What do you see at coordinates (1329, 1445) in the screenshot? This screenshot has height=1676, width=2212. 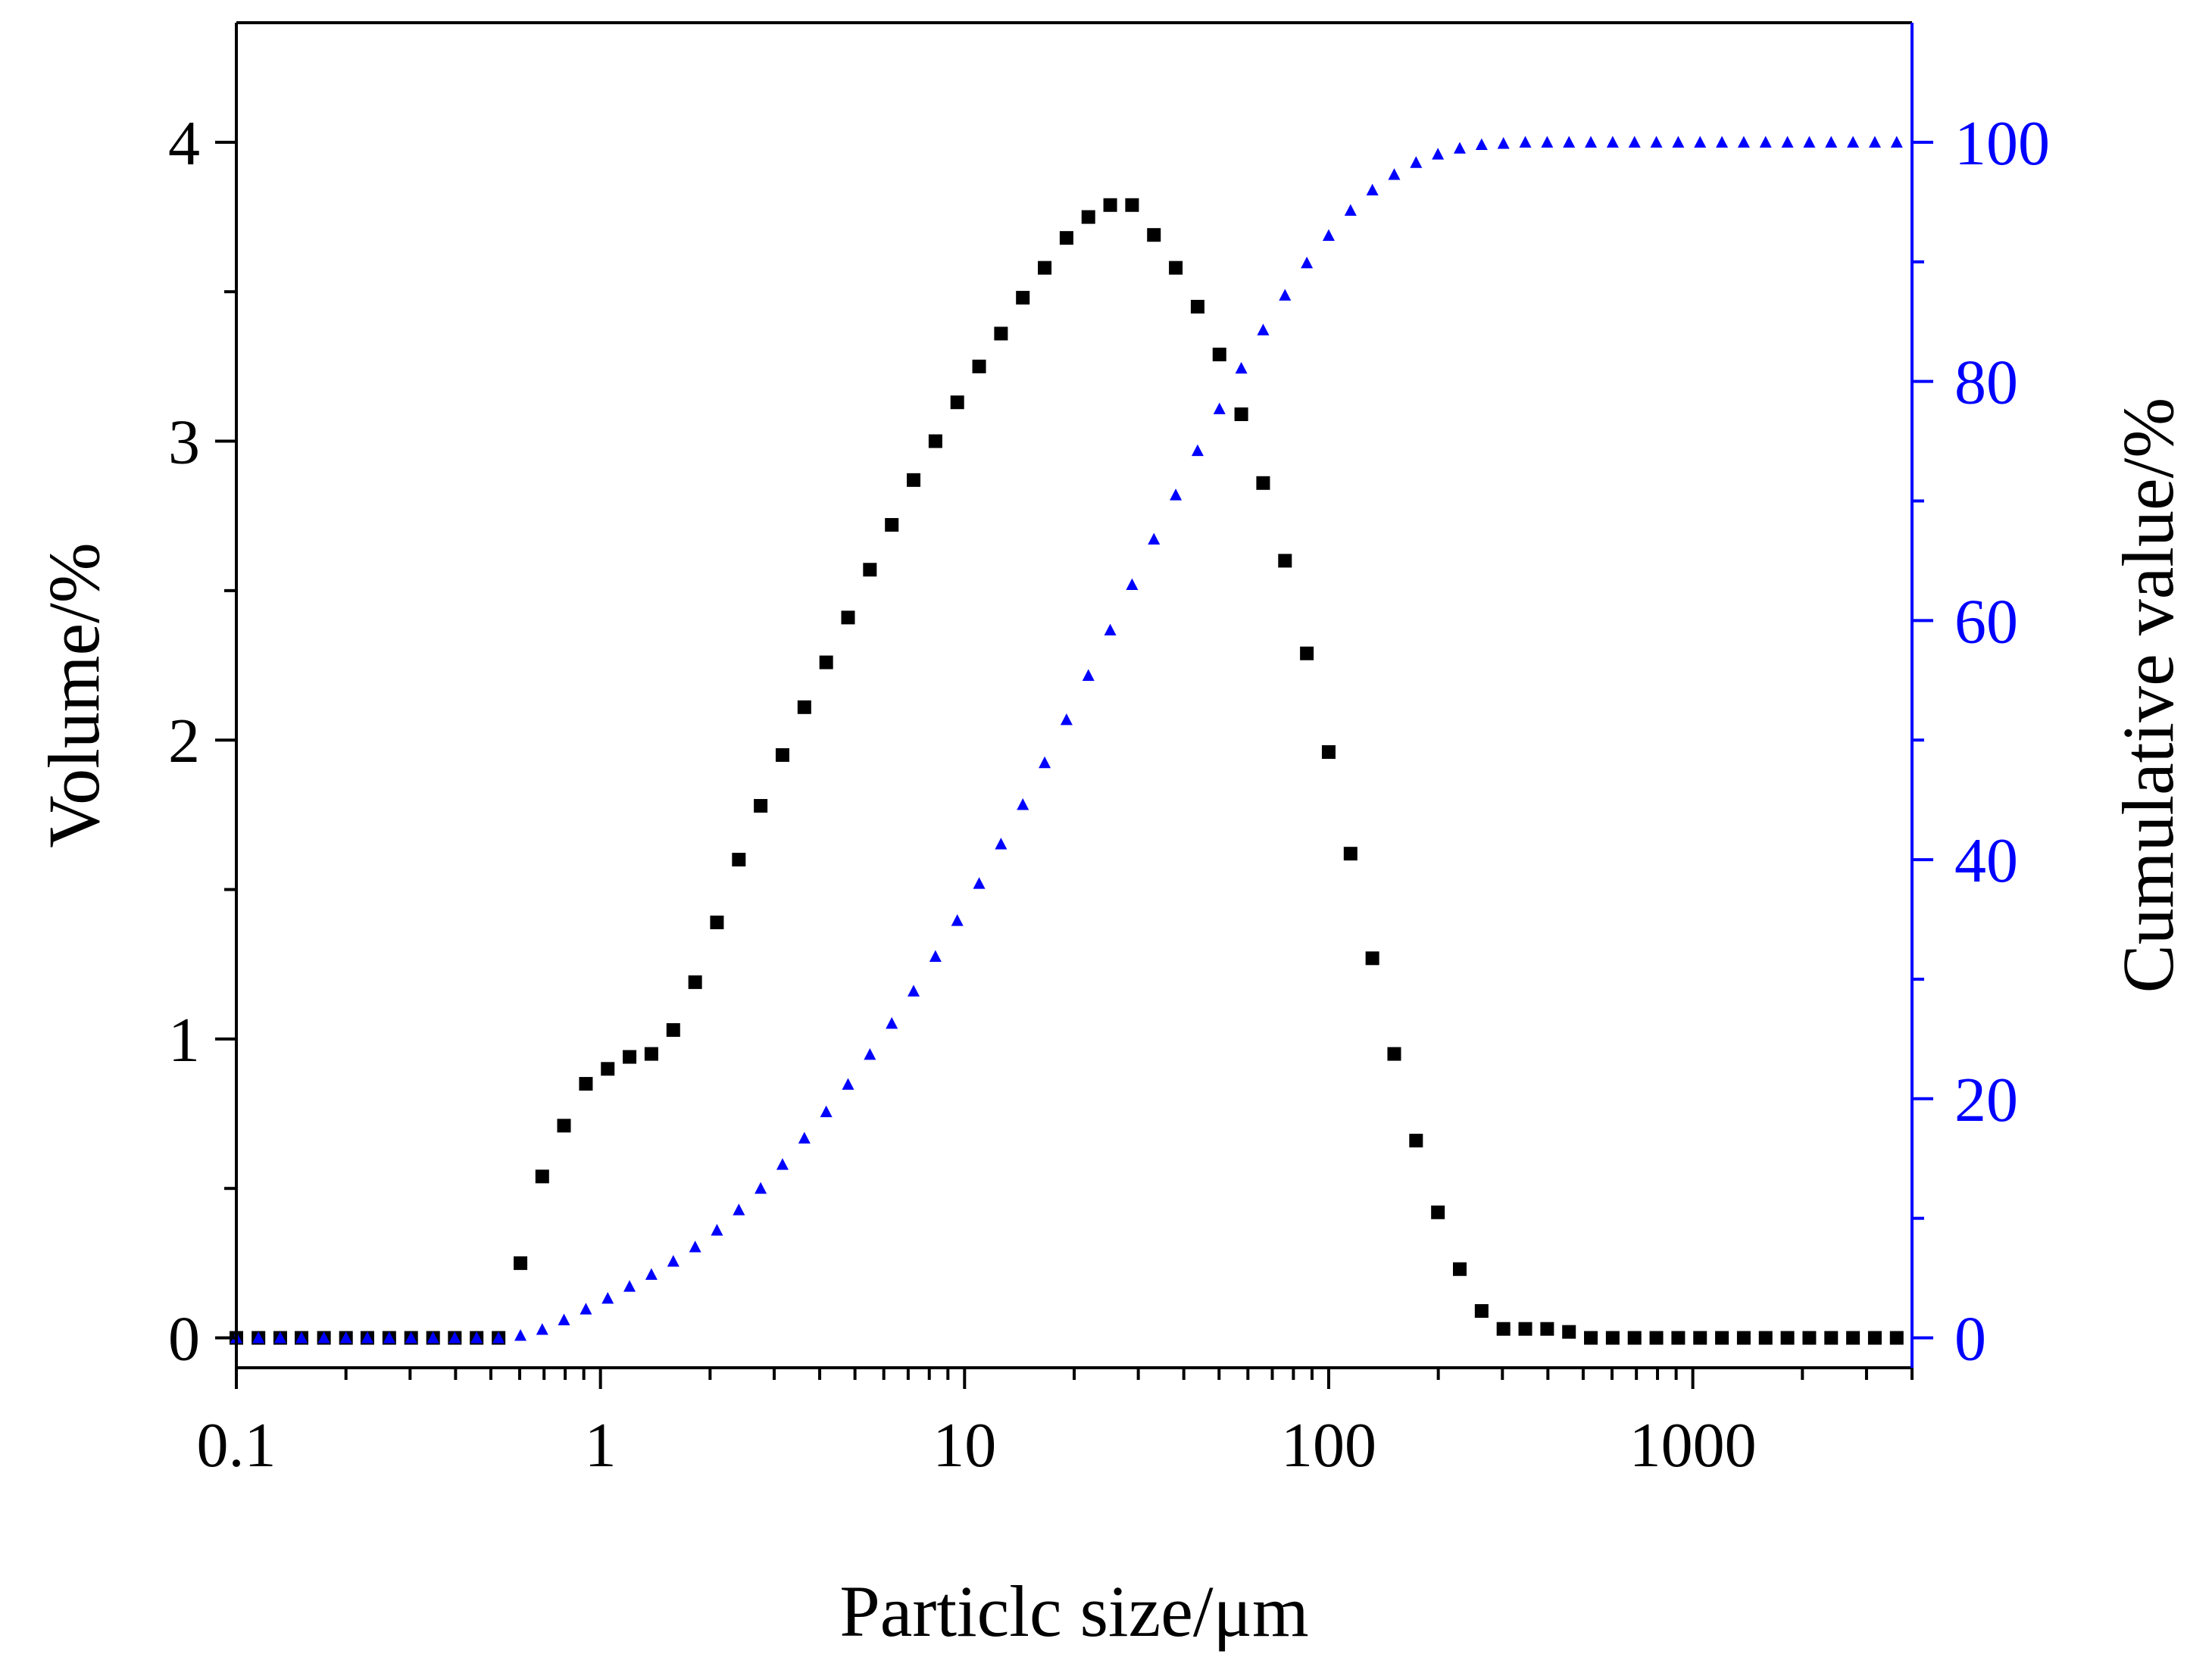 I see `x-tick-label: 100` at bounding box center [1329, 1445].